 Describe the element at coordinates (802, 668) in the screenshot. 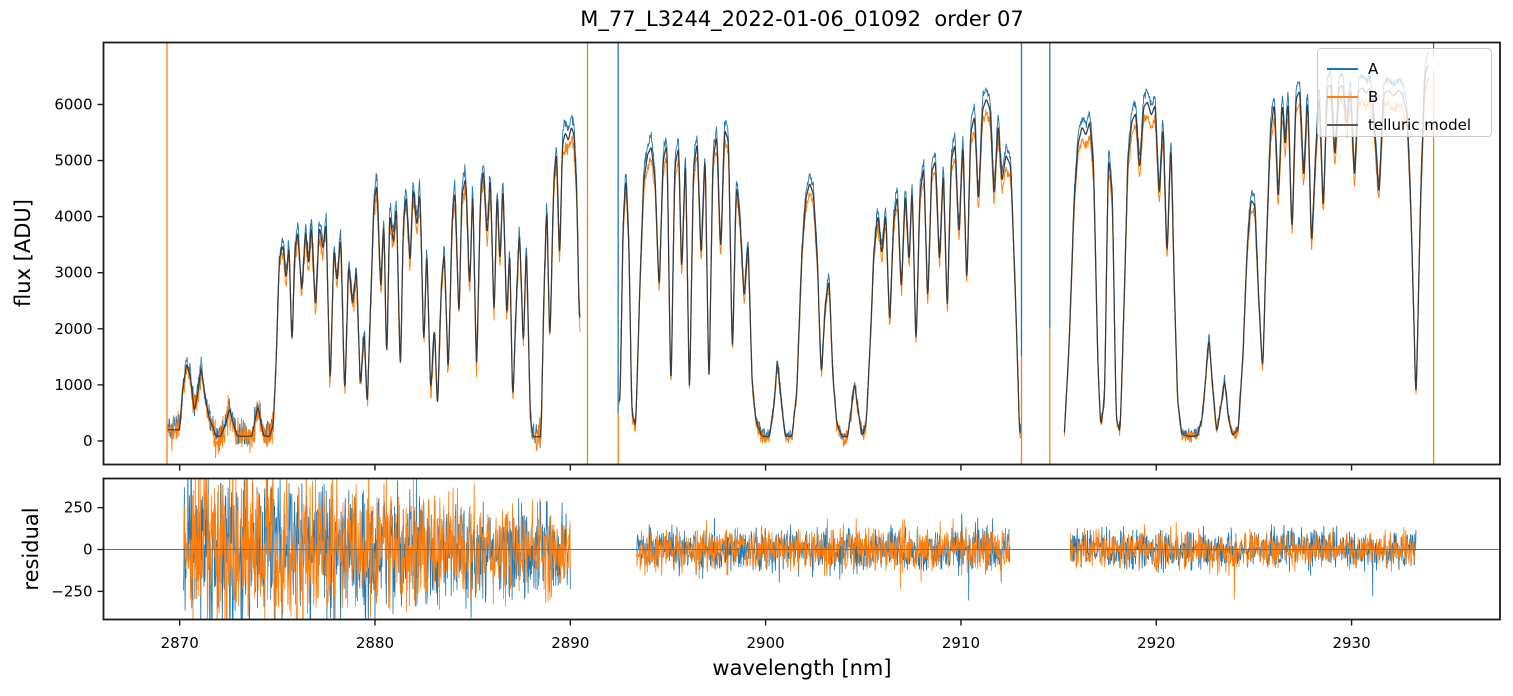

I see `wavelength-axis-label: wavelength [nm]` at that location.